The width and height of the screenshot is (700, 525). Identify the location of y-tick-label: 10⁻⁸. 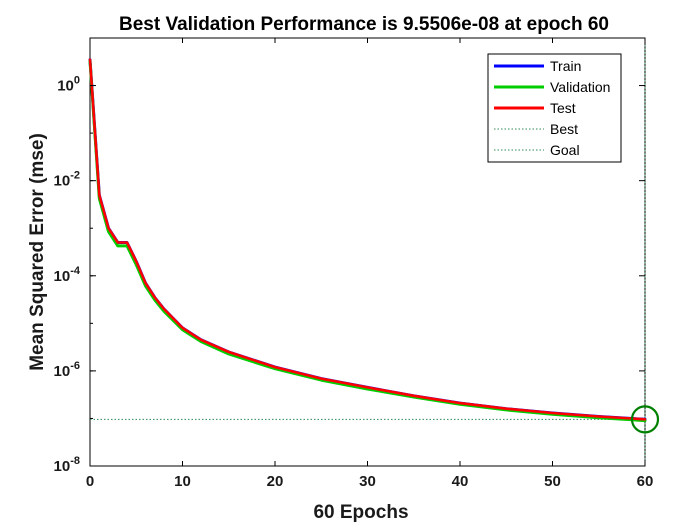
(67, 465).